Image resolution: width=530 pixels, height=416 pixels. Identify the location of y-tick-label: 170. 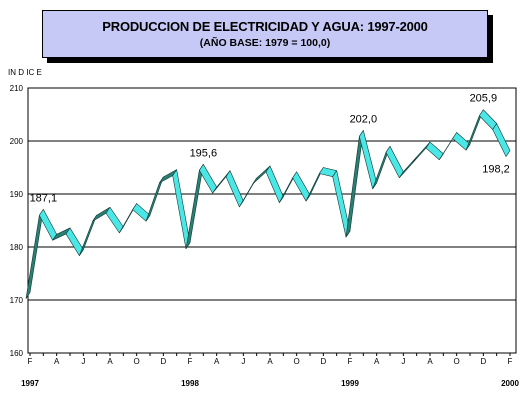
(17, 300).